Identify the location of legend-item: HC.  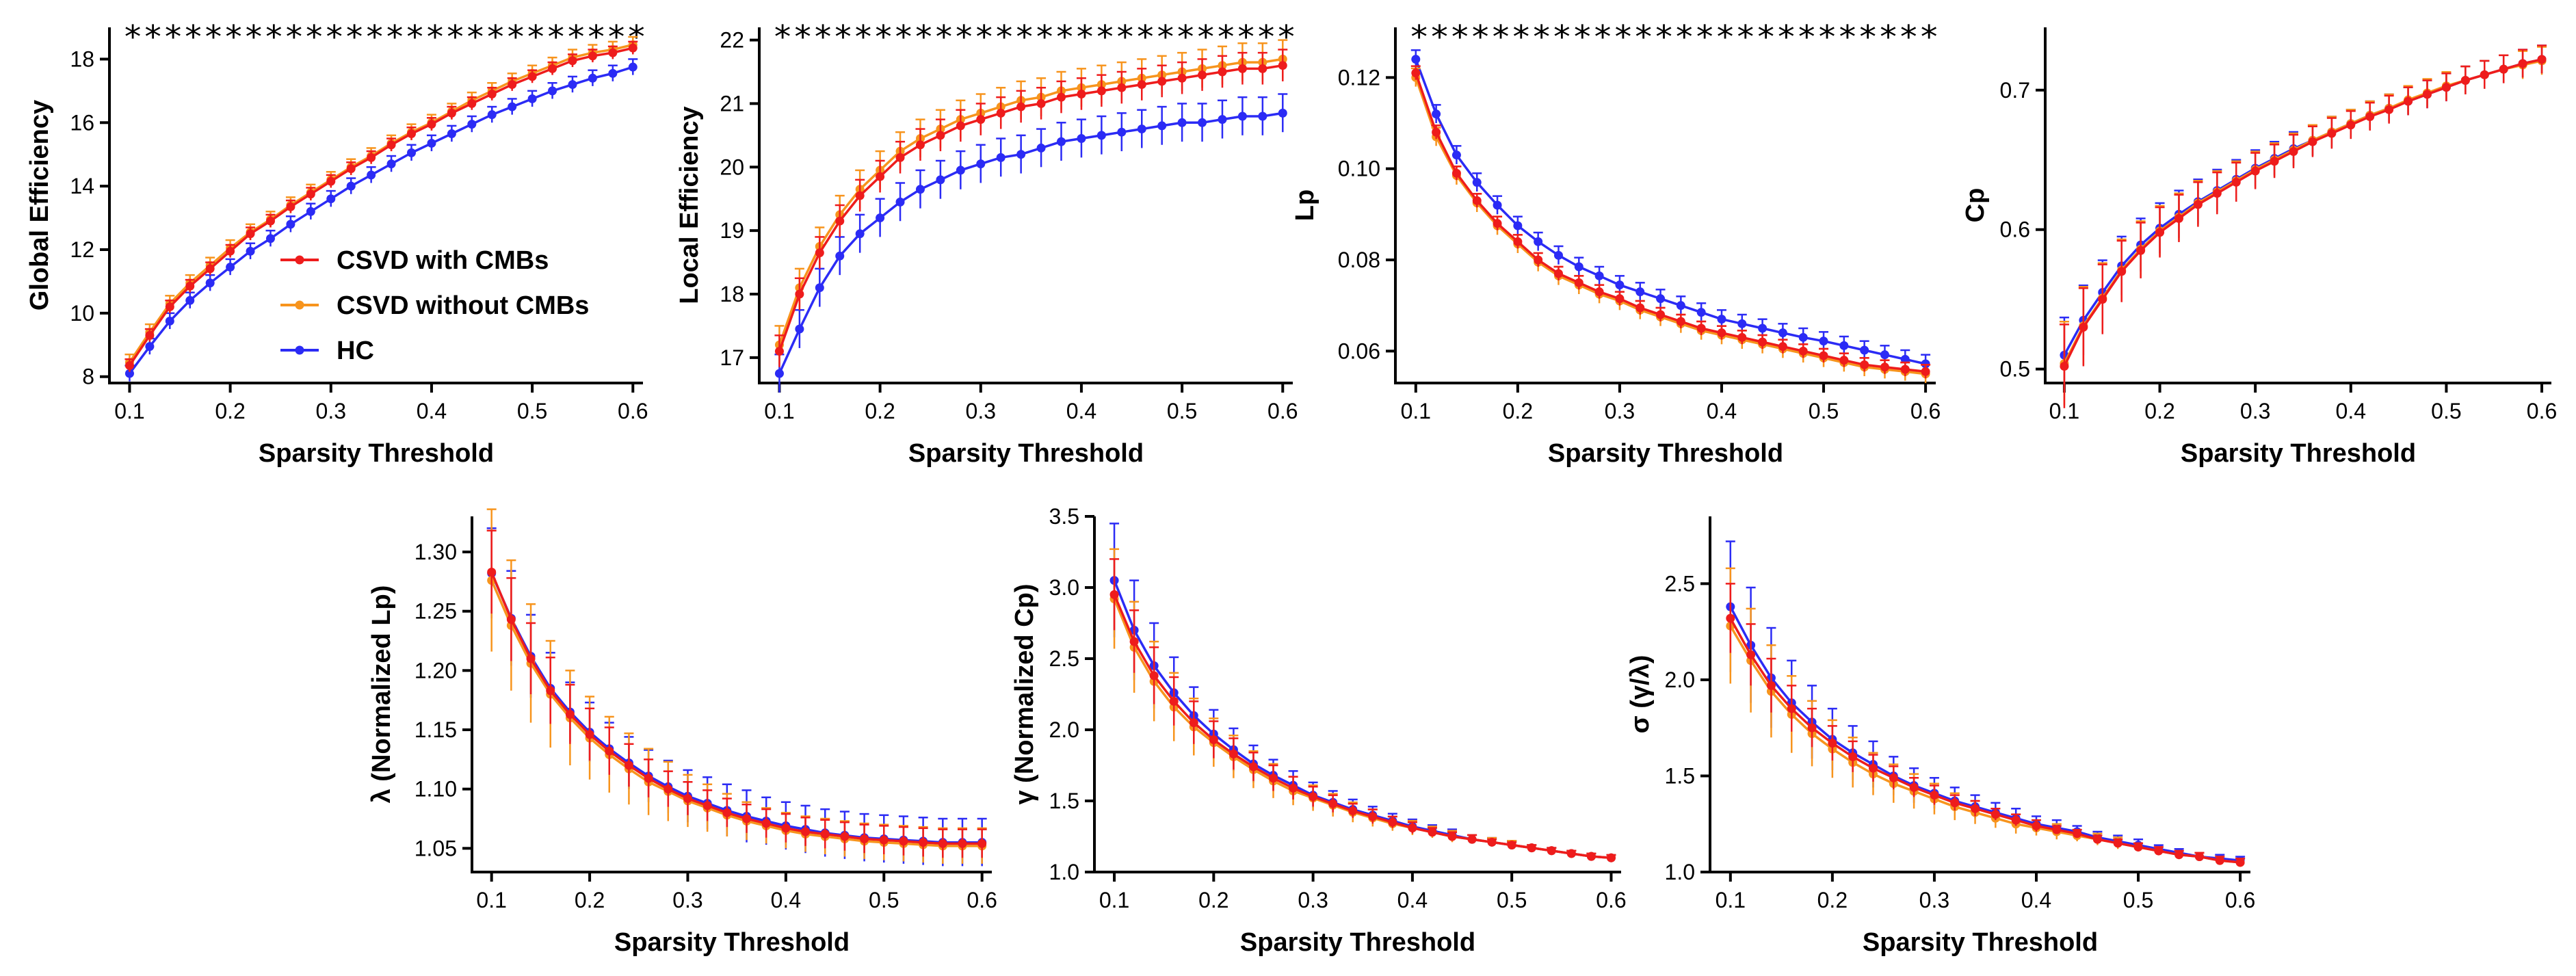
(327, 351).